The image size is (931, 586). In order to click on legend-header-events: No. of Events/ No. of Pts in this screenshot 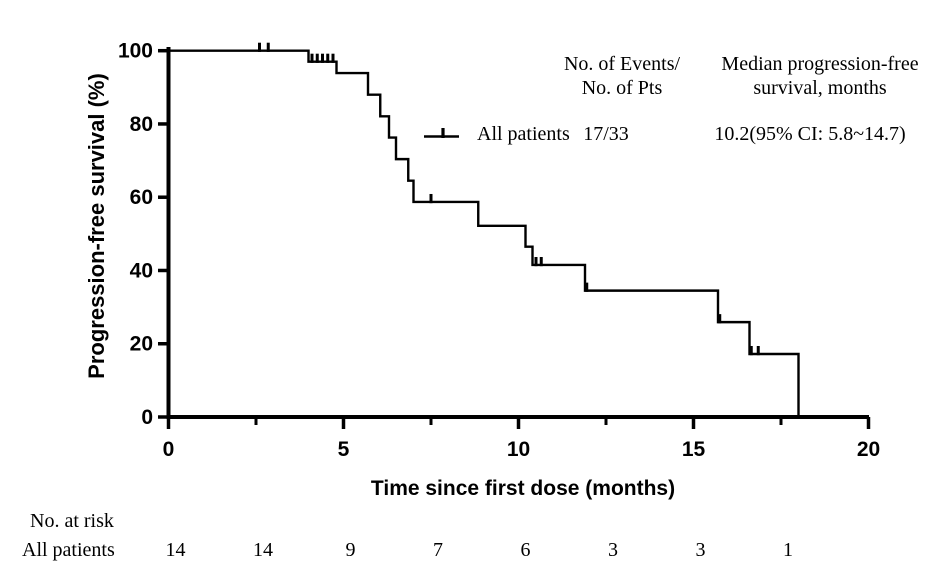, I will do `click(622, 76)`.